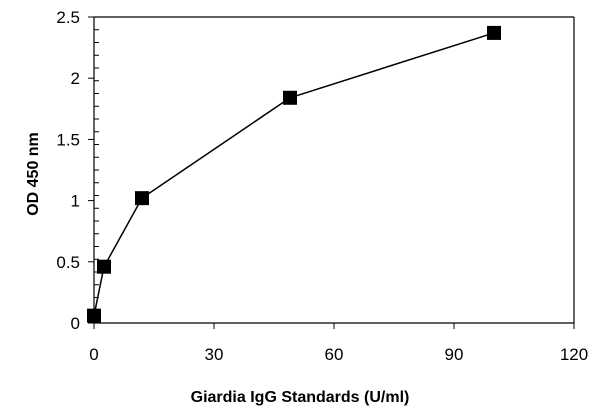 The image size is (602, 409). Describe the element at coordinates (75, 323) in the screenshot. I see `y-tick-label: 0` at that location.